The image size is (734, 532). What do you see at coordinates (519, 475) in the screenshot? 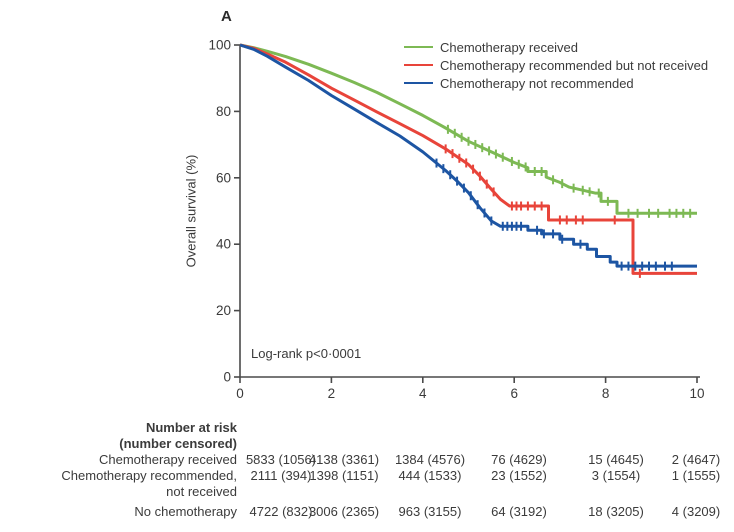
I see `risk-value: 23 (1552)` at bounding box center [519, 475].